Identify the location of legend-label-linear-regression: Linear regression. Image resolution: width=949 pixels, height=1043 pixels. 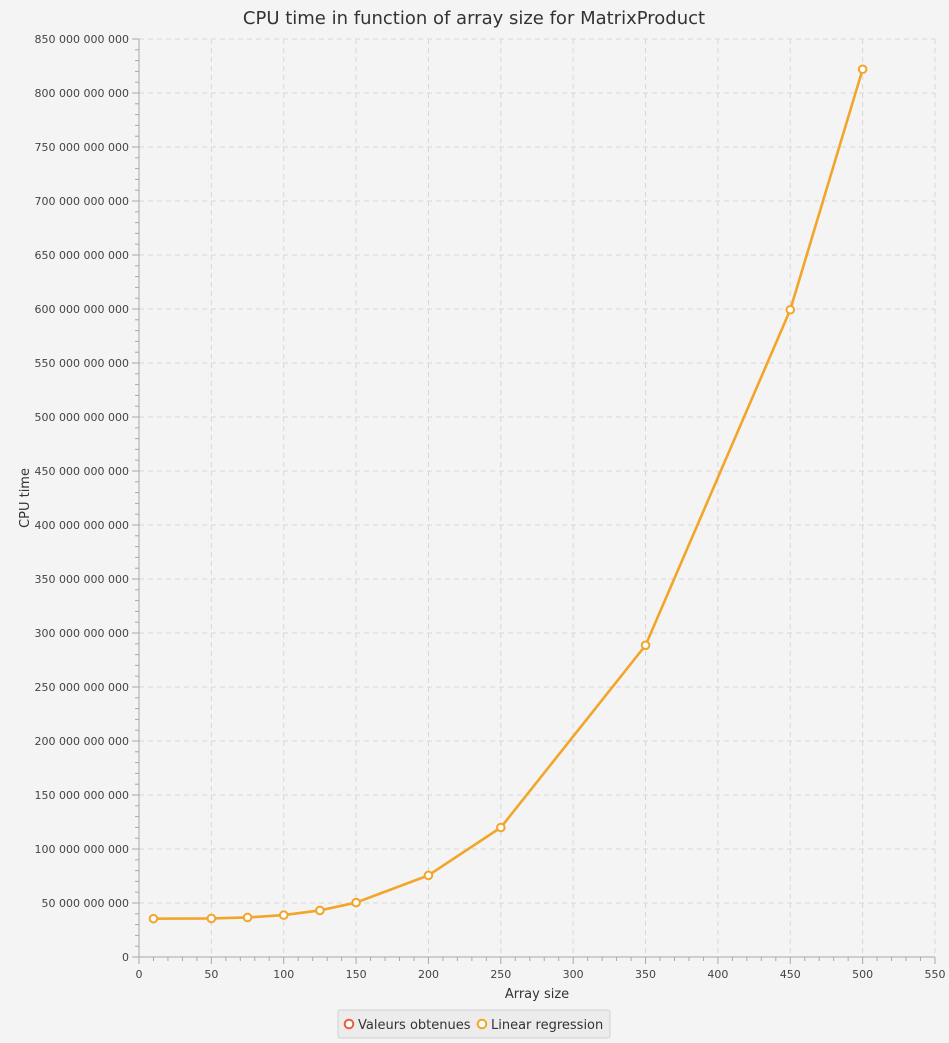
(547, 1025).